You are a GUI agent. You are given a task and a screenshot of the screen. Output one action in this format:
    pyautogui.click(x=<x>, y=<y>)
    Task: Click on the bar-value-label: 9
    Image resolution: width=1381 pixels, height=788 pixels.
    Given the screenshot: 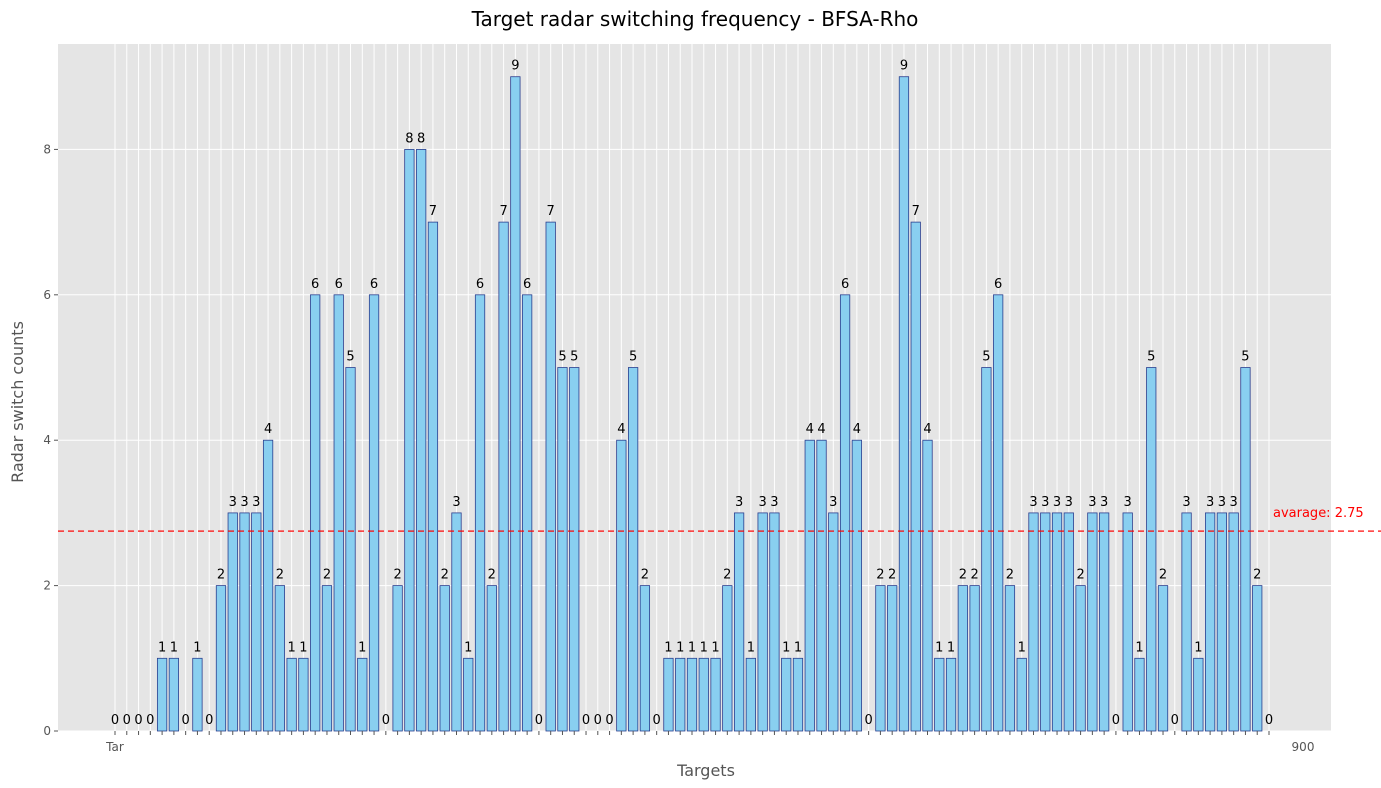 What is the action you would take?
    pyautogui.click(x=515, y=66)
    